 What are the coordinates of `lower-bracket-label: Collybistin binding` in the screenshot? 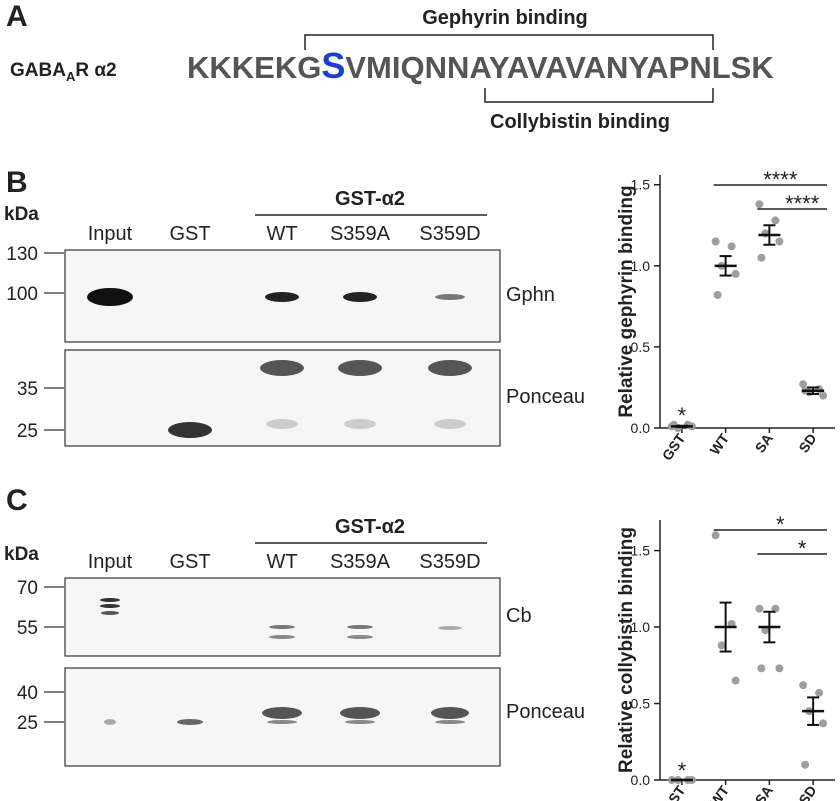 It's located at (580, 122).